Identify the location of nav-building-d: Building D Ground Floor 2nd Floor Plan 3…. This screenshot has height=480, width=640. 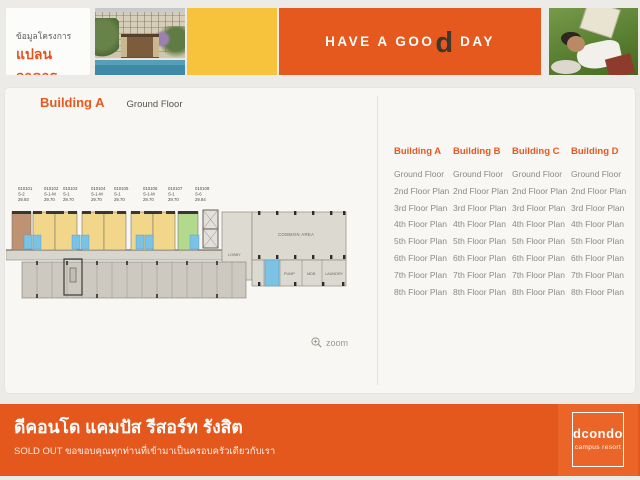
(600, 223).